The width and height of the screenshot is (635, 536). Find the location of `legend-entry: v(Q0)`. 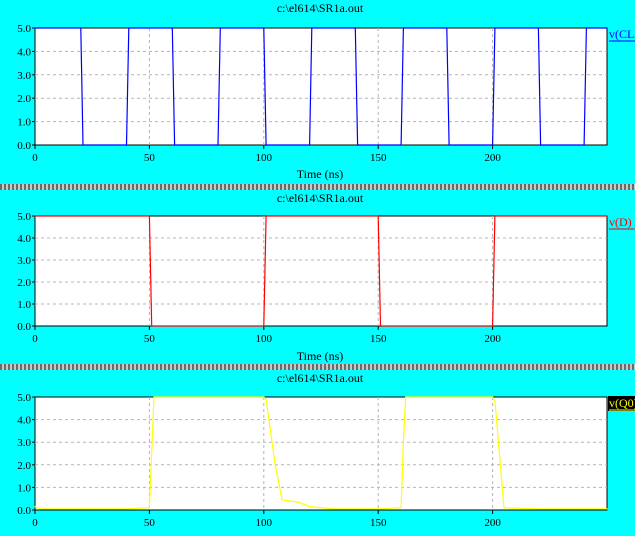

legend-entry: v(Q0) is located at coordinates (622, 403).